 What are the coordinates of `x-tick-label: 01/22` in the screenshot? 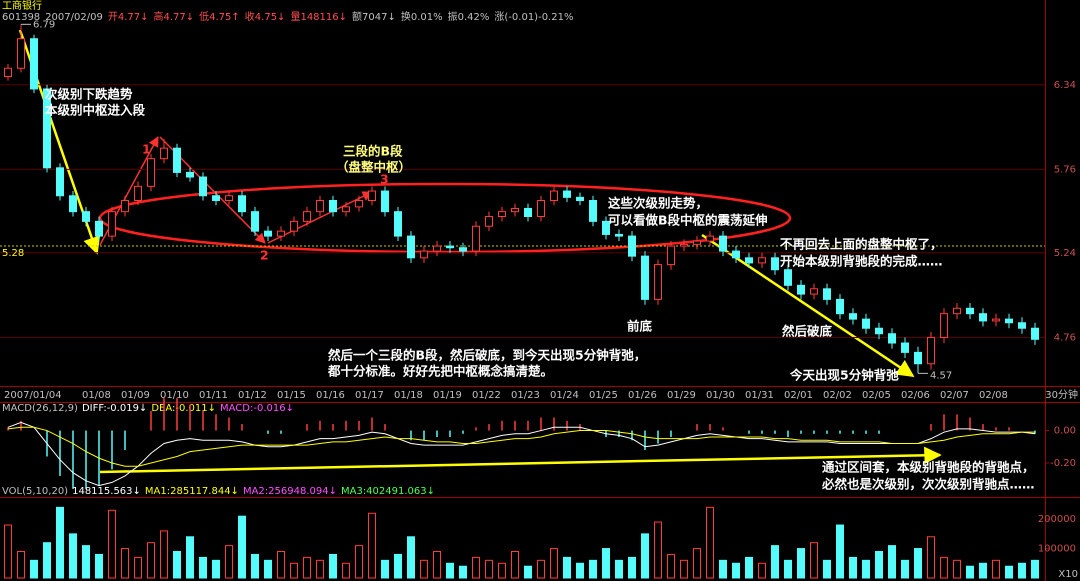 It's located at (486, 395).